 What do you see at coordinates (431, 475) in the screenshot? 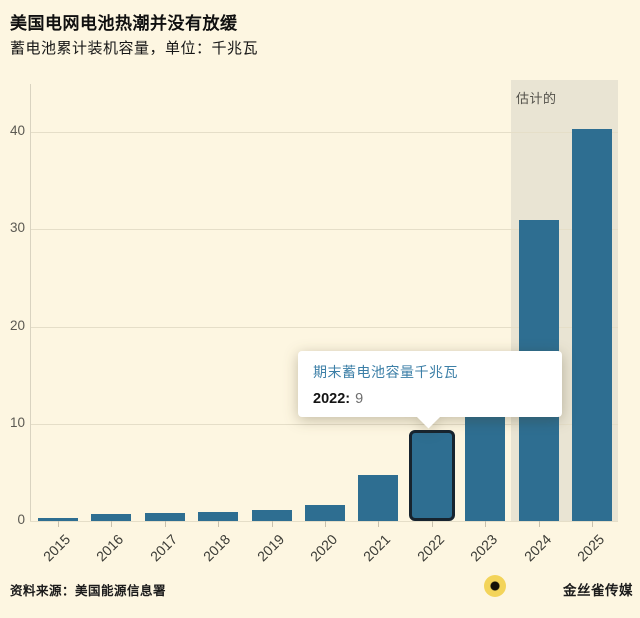
I see `bar-2022` at bounding box center [431, 475].